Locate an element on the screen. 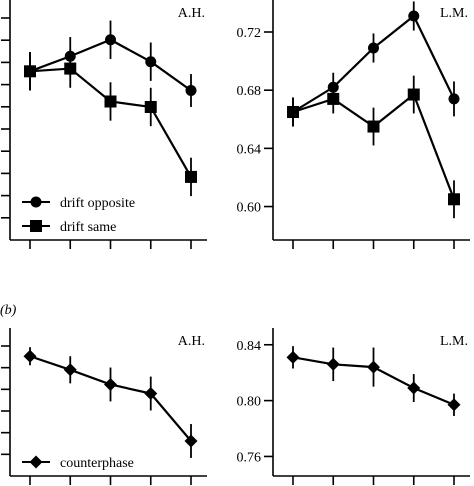 This screenshot has width=474, height=486. legend: counterphase is located at coordinates (78, 463).